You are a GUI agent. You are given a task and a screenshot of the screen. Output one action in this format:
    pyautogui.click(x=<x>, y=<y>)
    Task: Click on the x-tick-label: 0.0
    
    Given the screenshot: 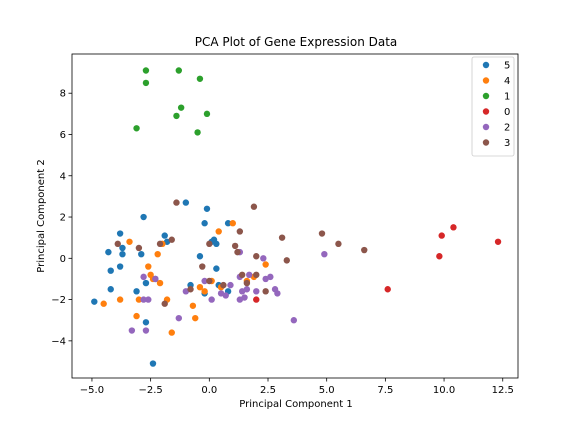 What is the action you would take?
    pyautogui.click(x=209, y=390)
    